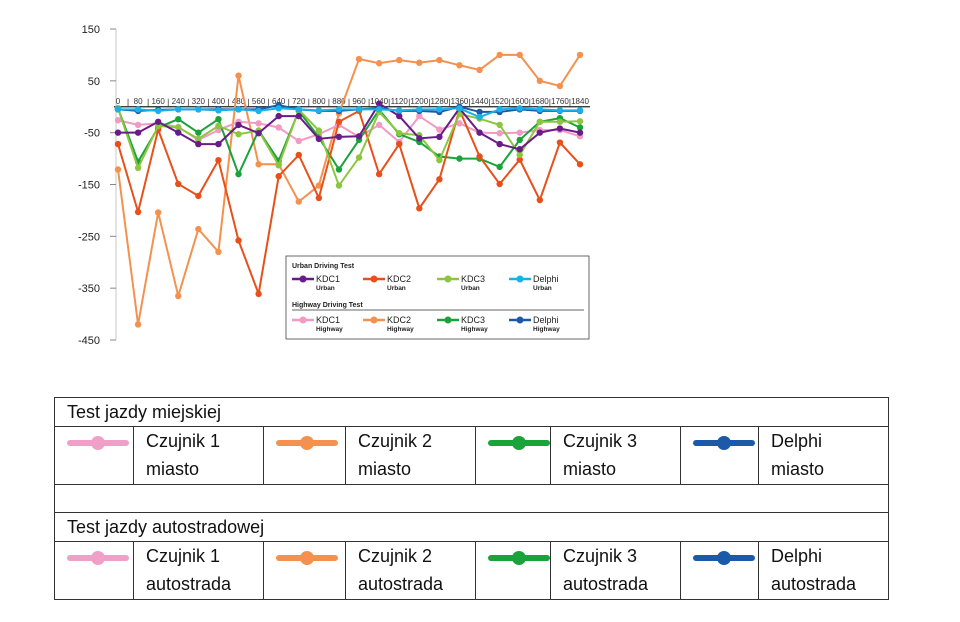  Describe the element at coordinates (615, 455) in the screenshot. I see `legend-label-cell: Czujnik 3 miasto` at that location.